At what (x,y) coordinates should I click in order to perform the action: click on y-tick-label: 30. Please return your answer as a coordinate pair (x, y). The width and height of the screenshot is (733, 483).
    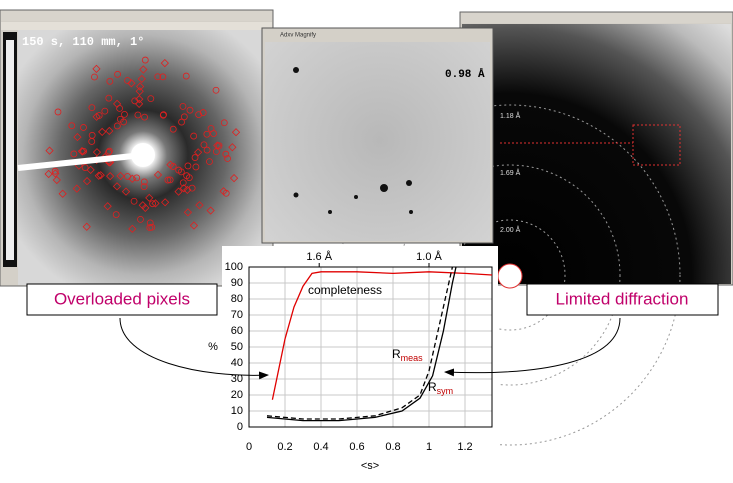
    Looking at the image, I should click on (237, 379).